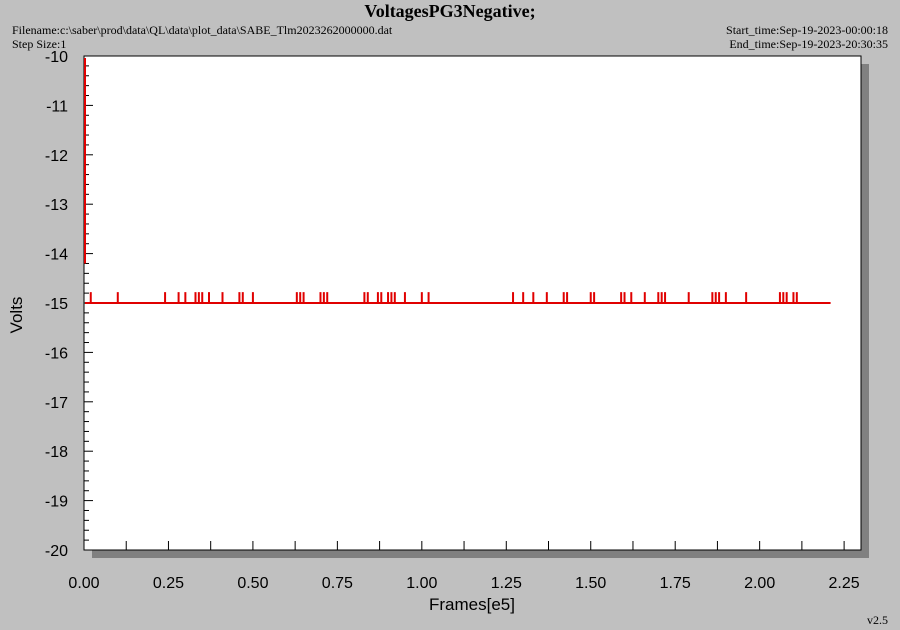  I want to click on version-label: v2.5, so click(877, 620).